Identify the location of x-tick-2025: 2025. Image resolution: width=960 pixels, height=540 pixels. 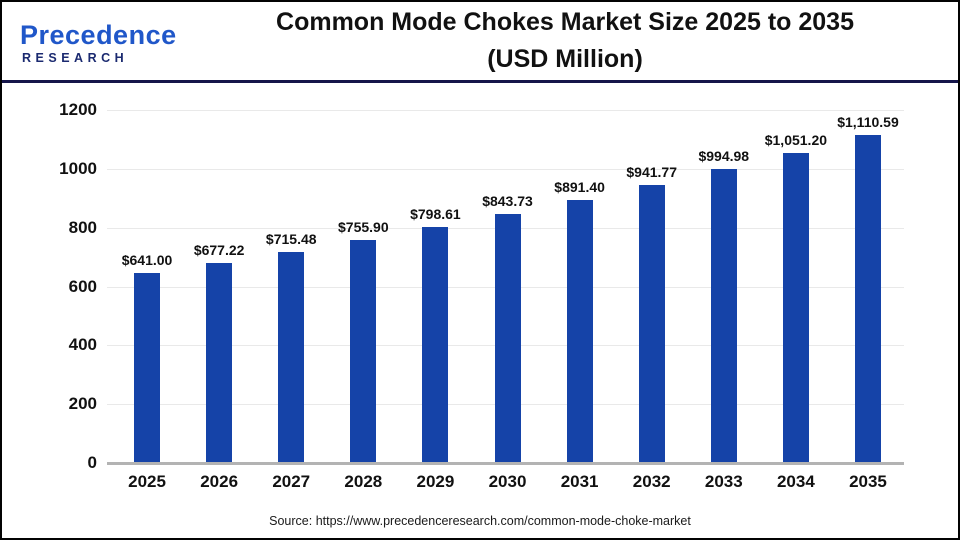
(147, 481).